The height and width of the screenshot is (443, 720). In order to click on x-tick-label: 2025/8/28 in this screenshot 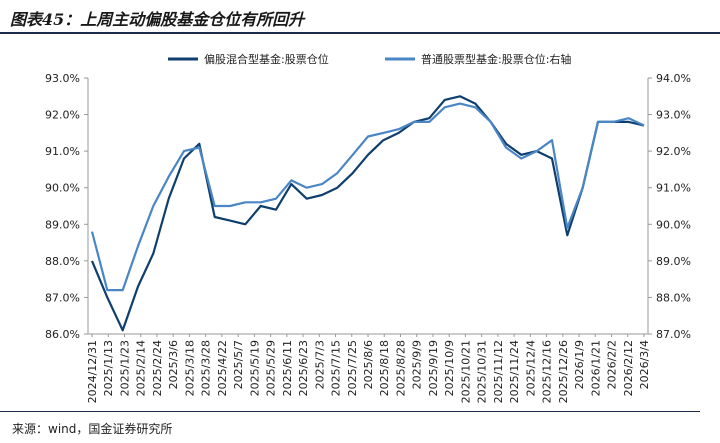, I will do `click(400, 368)`.